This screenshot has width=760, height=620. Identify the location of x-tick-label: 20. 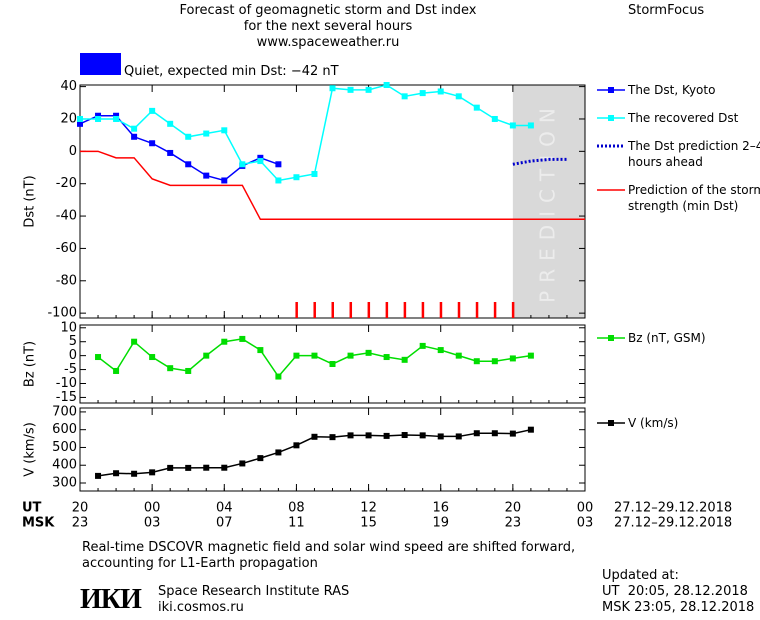
(513, 508).